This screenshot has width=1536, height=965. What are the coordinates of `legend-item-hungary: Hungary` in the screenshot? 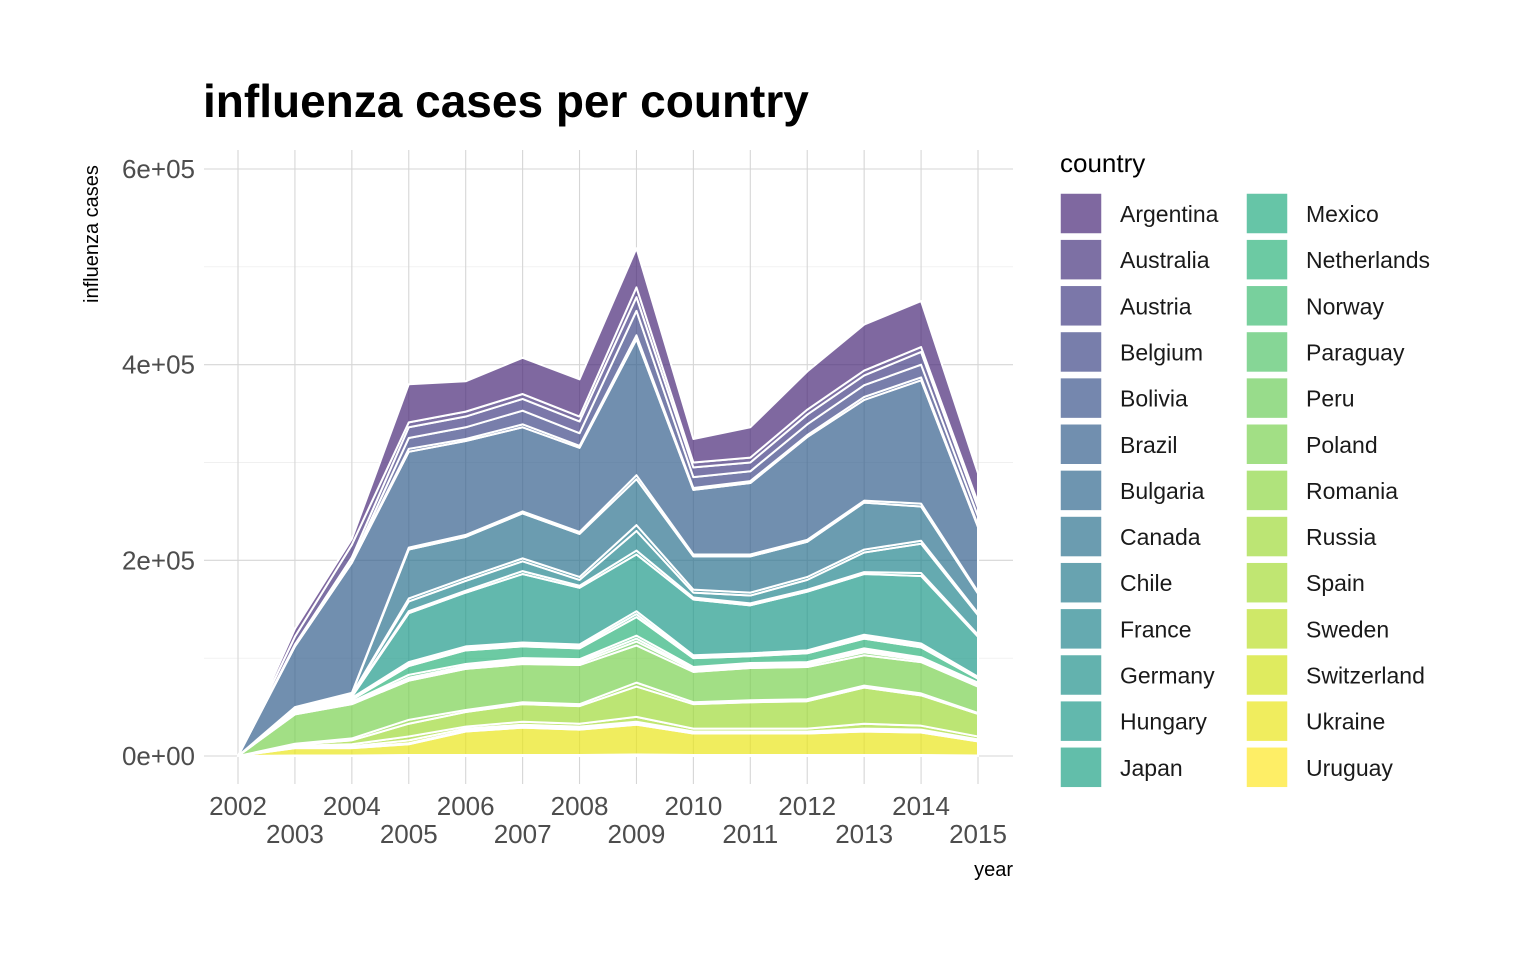 It's located at (1133, 721).